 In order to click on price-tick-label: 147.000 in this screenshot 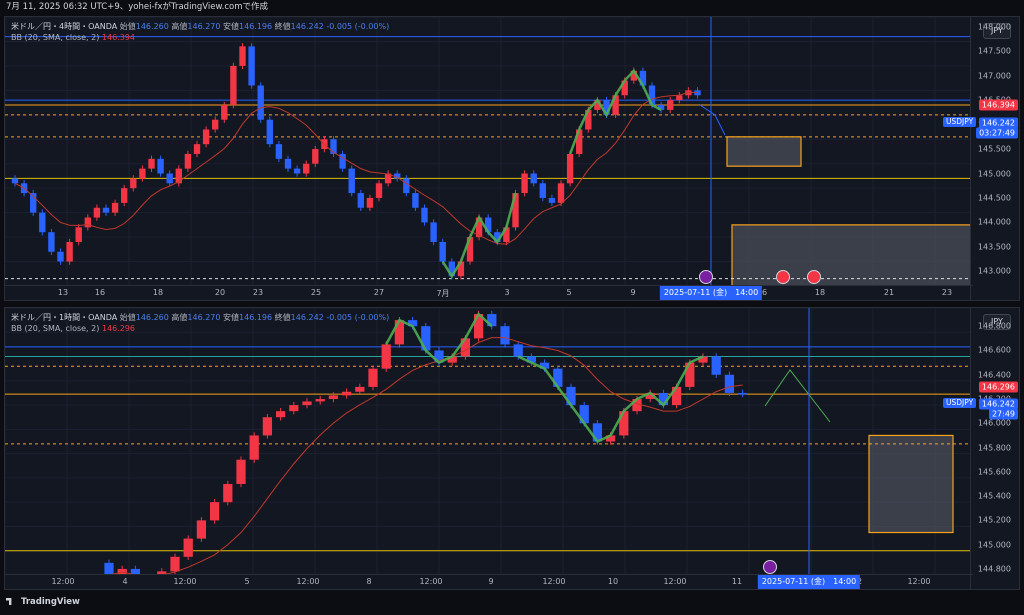, I will do `click(994, 76)`.